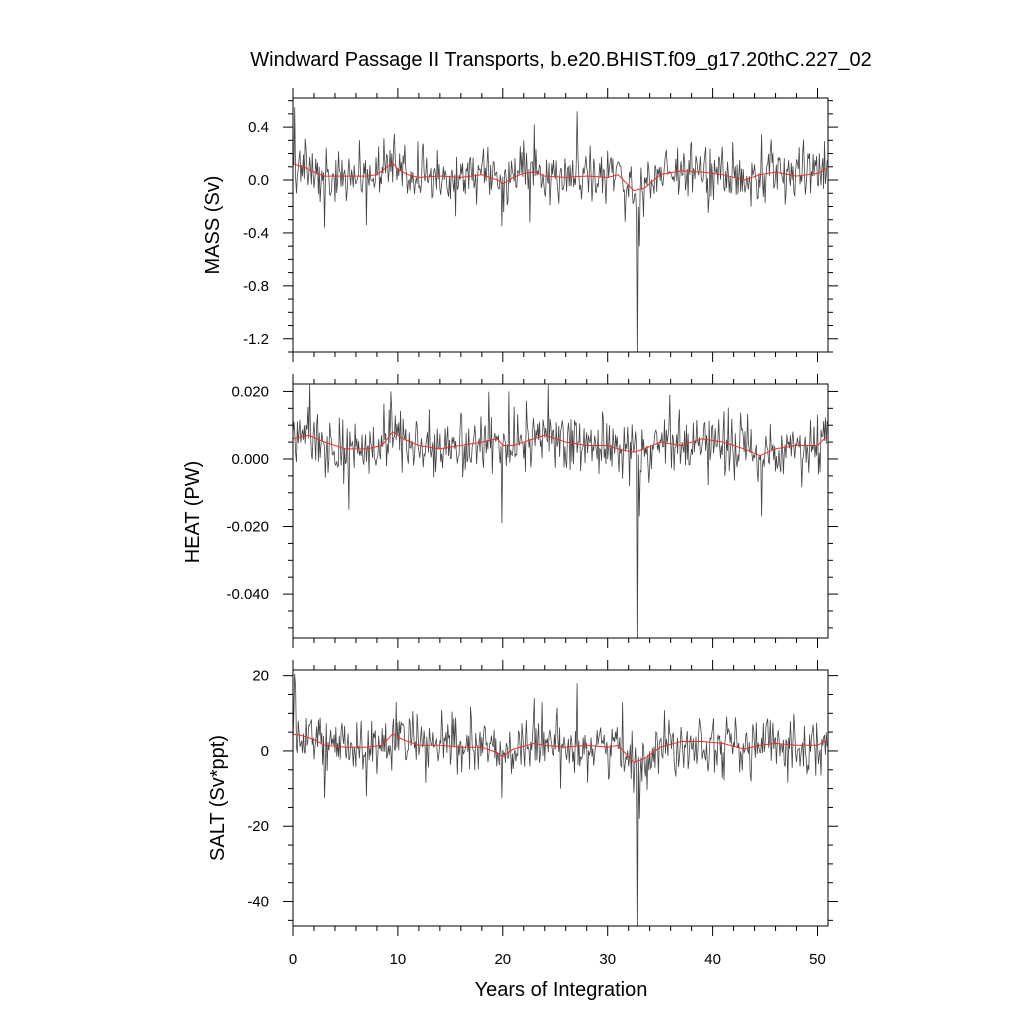 This screenshot has height=1024, width=1024. I want to click on y-tick-label: 0, so click(265, 751).